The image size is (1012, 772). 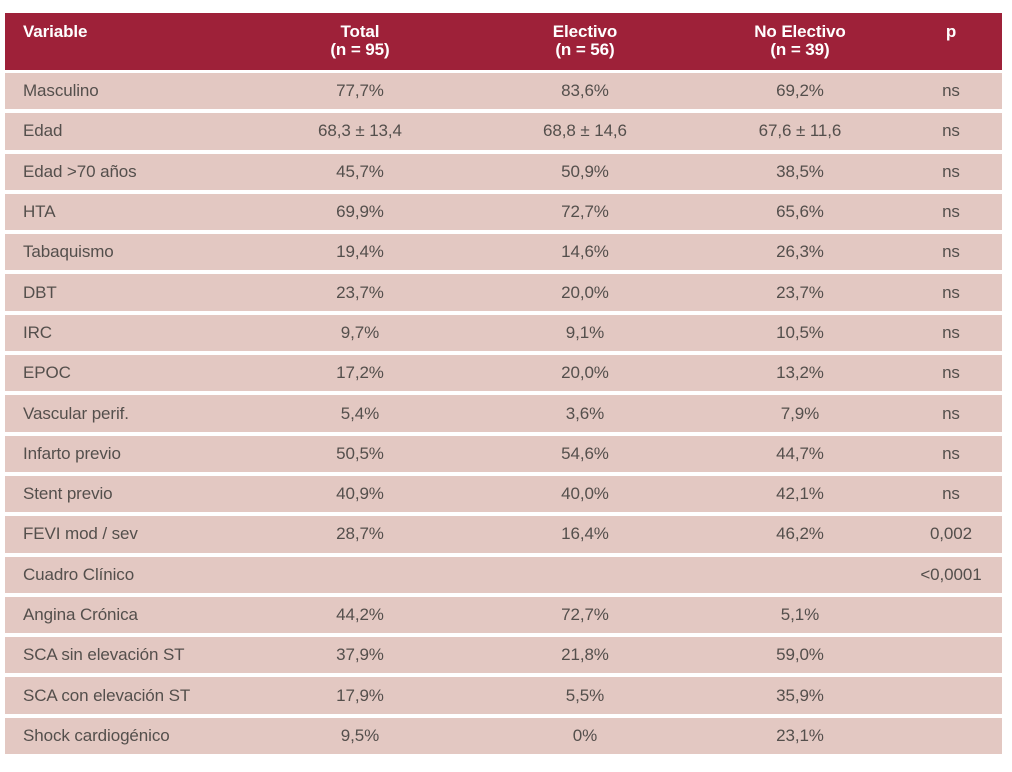 I want to click on cell-no-electivo: 46,2%, so click(x=800, y=534).